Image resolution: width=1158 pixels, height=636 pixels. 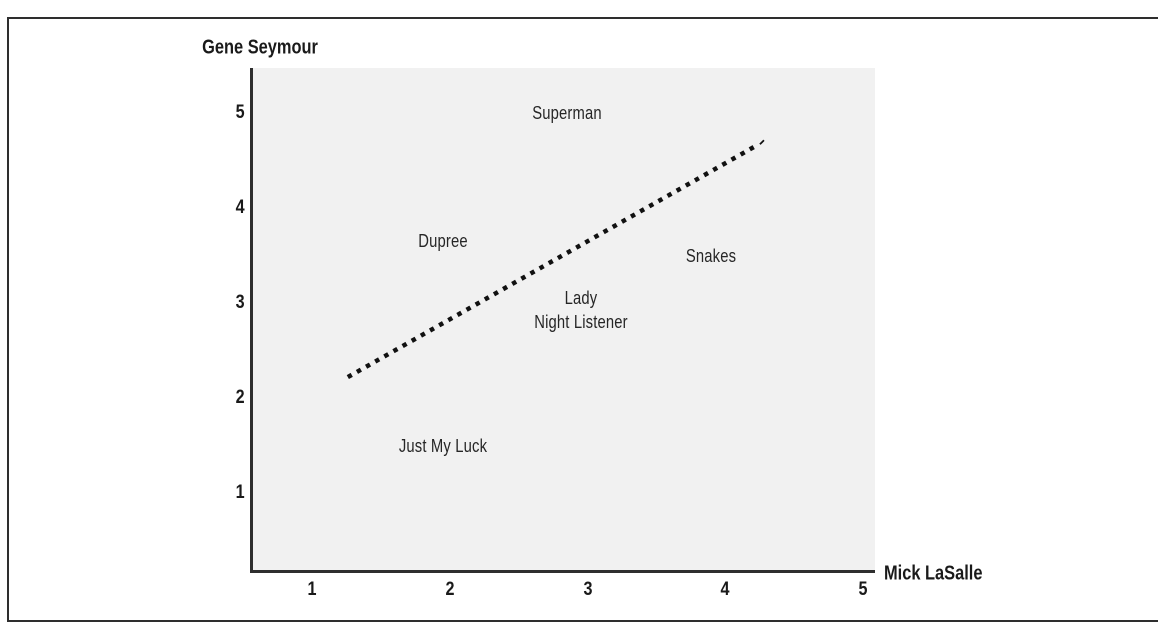 I want to click on x-tick-label: 3, so click(x=587, y=589).